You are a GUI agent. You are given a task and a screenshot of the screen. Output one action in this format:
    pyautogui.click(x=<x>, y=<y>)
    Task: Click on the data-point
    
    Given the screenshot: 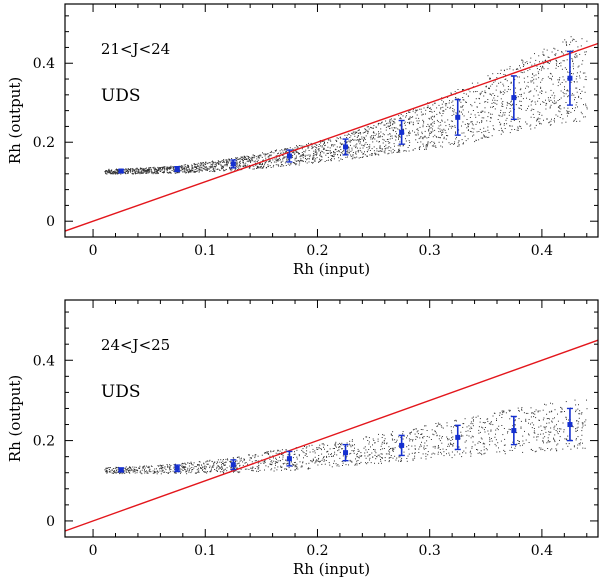 What is the action you would take?
    pyautogui.click(x=233, y=465)
    